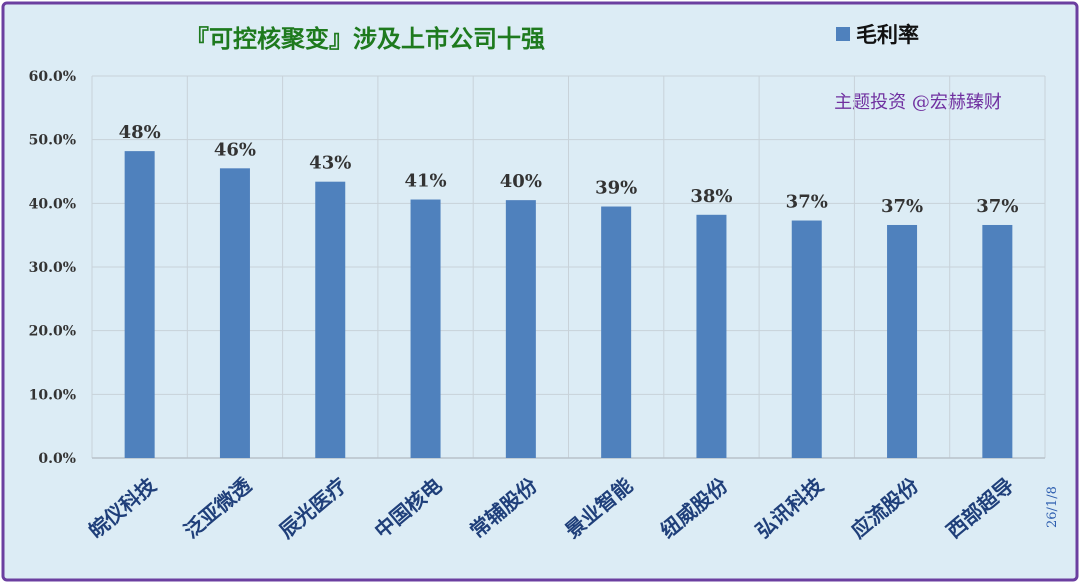  What do you see at coordinates (425, 181) in the screenshot?
I see `bar-value-label: 41%` at bounding box center [425, 181].